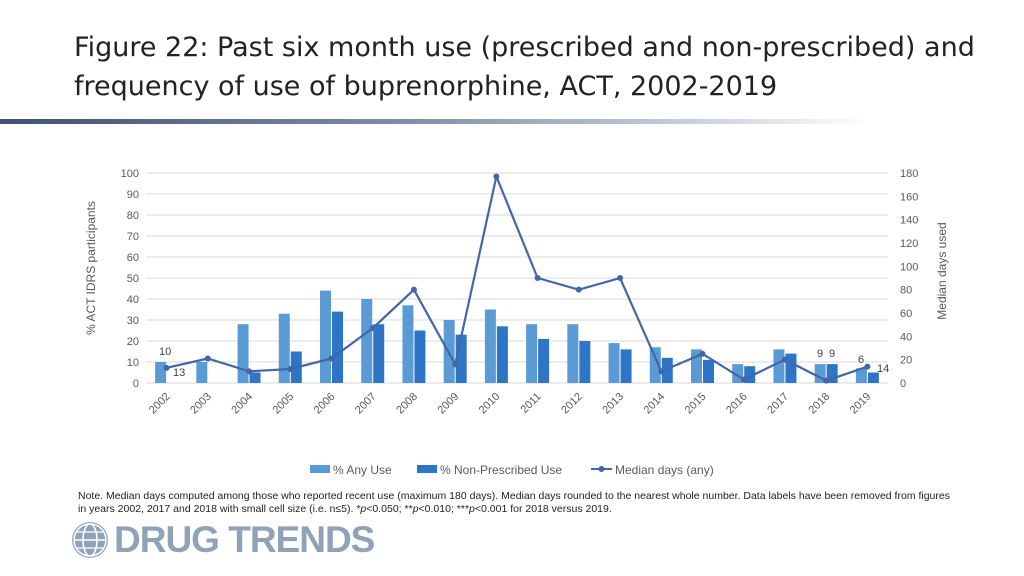 This screenshot has height=576, width=1024. I want to click on note-text: <0.010; ***, so click(444, 509).